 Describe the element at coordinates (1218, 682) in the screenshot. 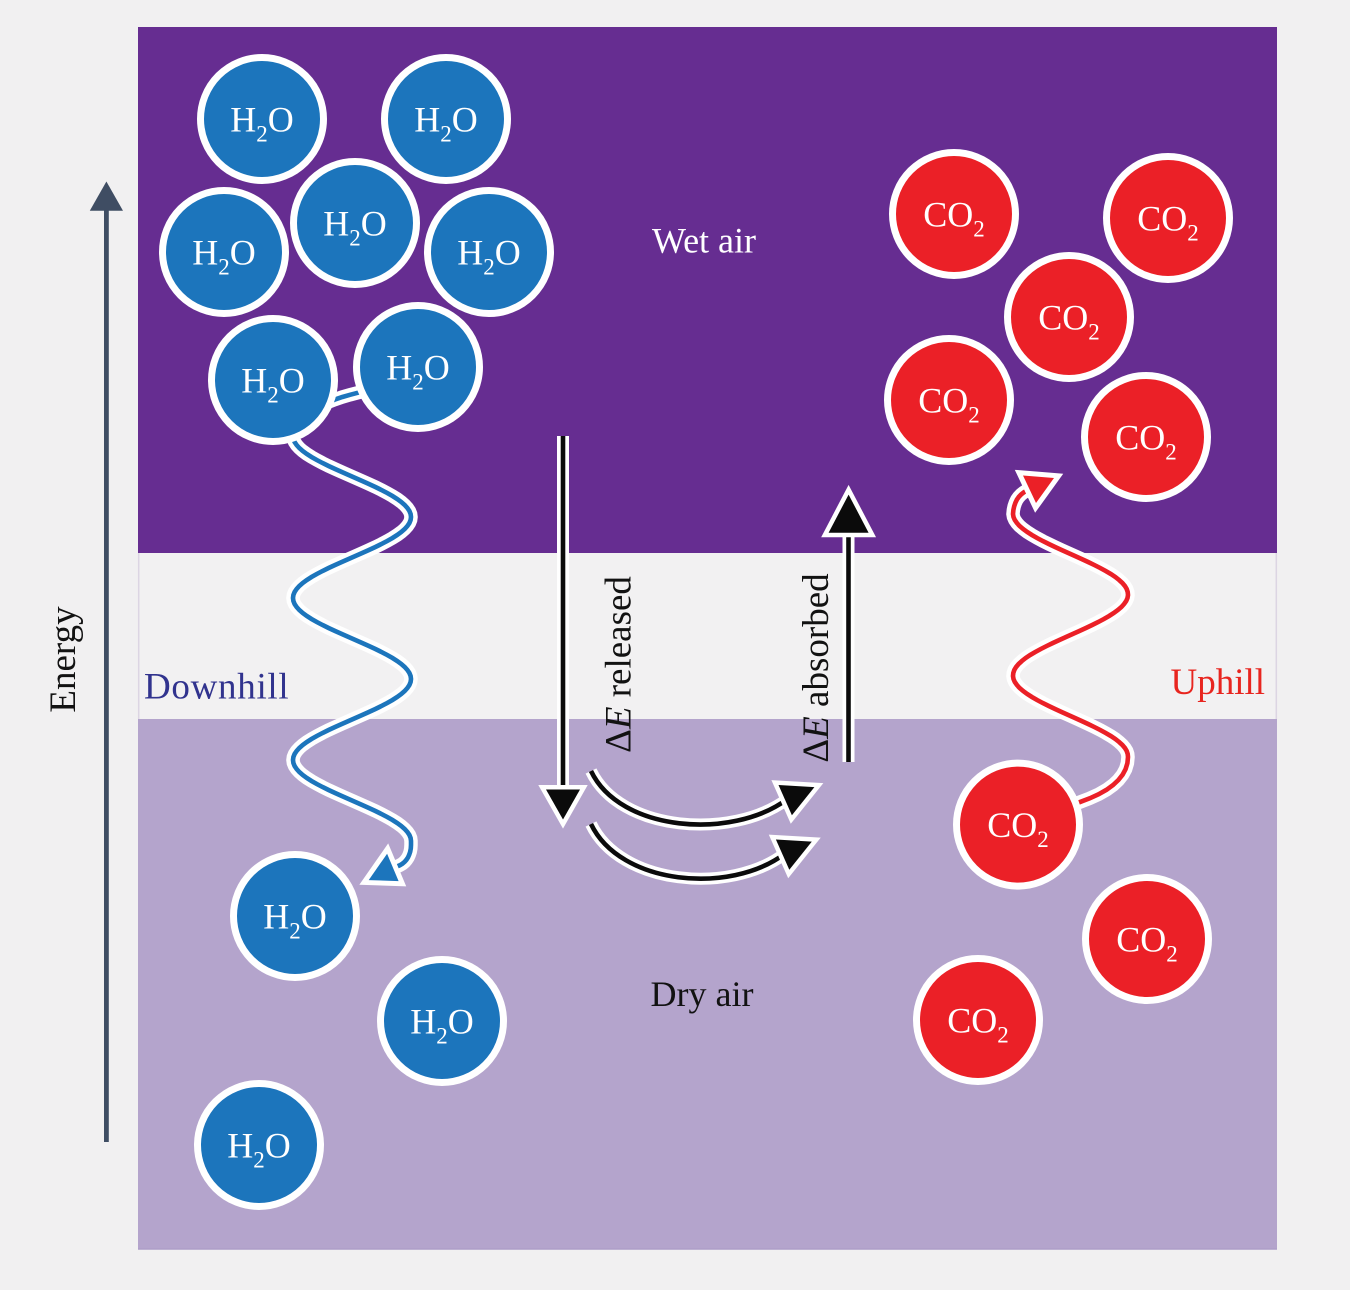

I see `svg-text: Uphill` at that location.